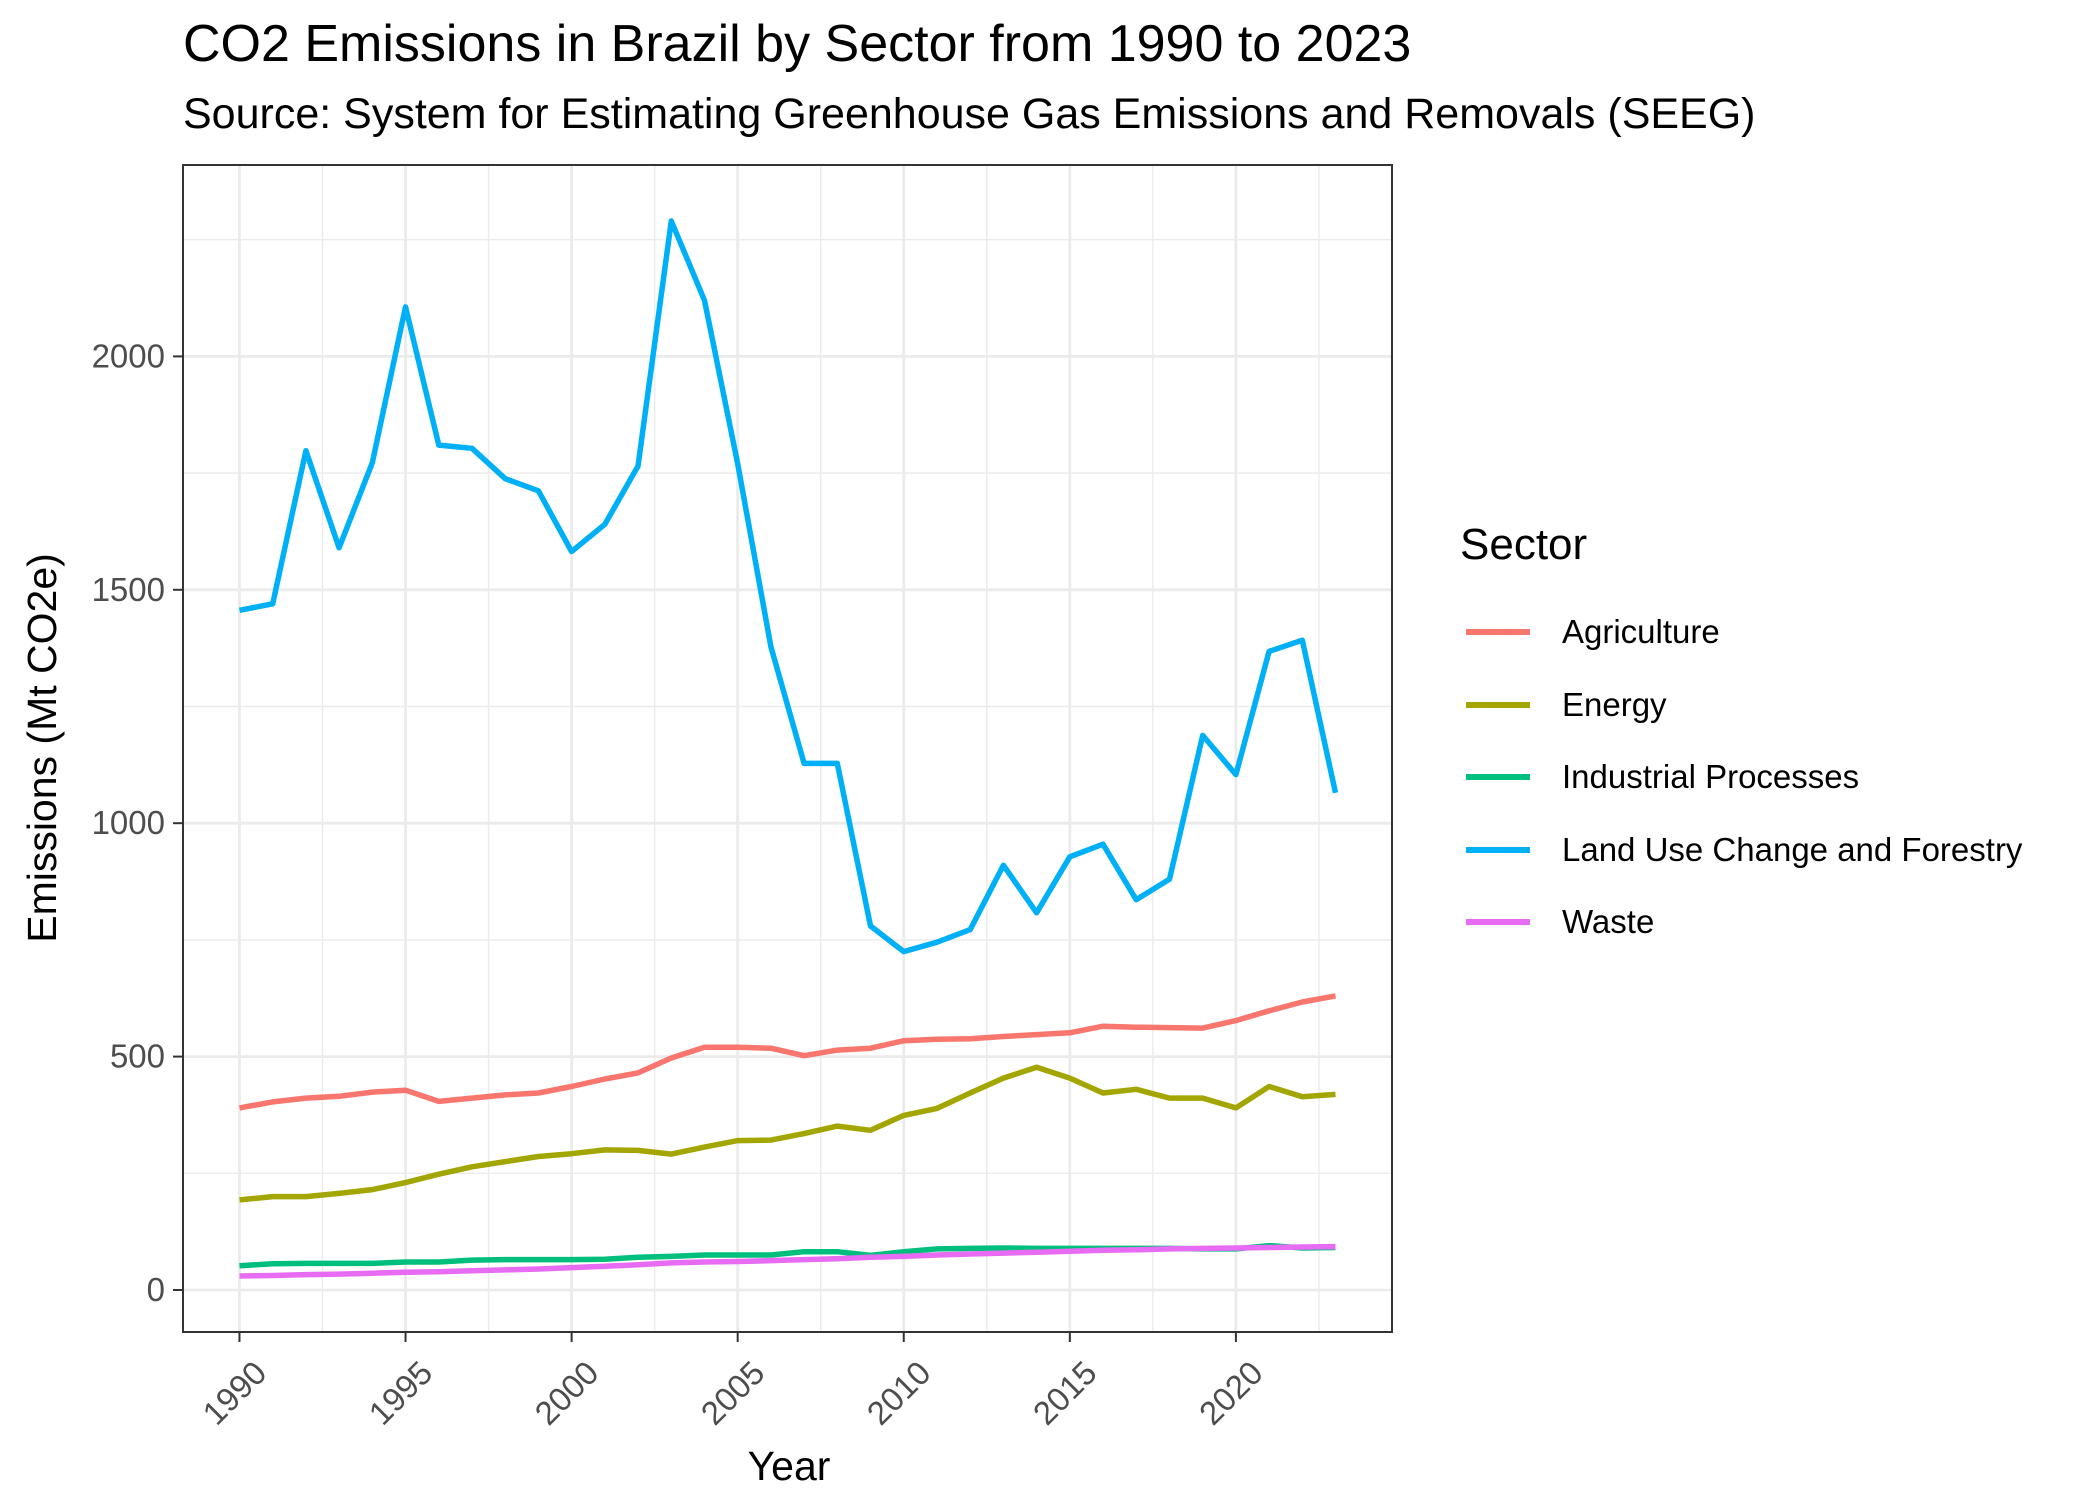 The image size is (2100, 1500). Describe the element at coordinates (787, 1052) in the screenshot. I see `series-line-agriculture` at that location.